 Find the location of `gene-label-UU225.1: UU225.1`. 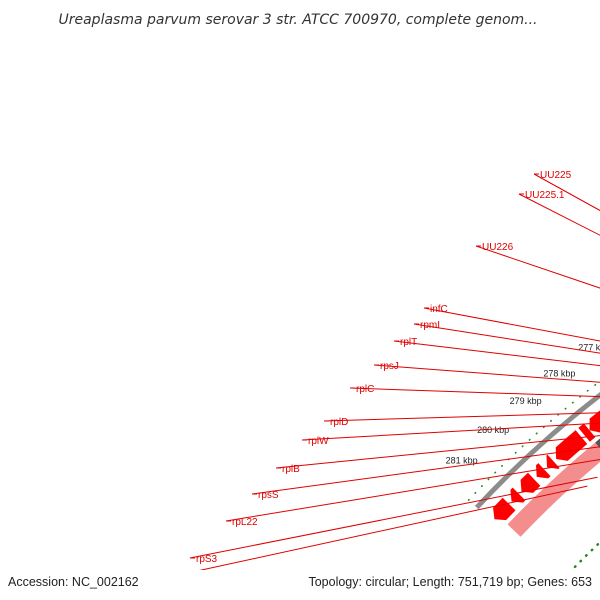

gene-label-UU225.1: UU225.1 is located at coordinates (545, 195).